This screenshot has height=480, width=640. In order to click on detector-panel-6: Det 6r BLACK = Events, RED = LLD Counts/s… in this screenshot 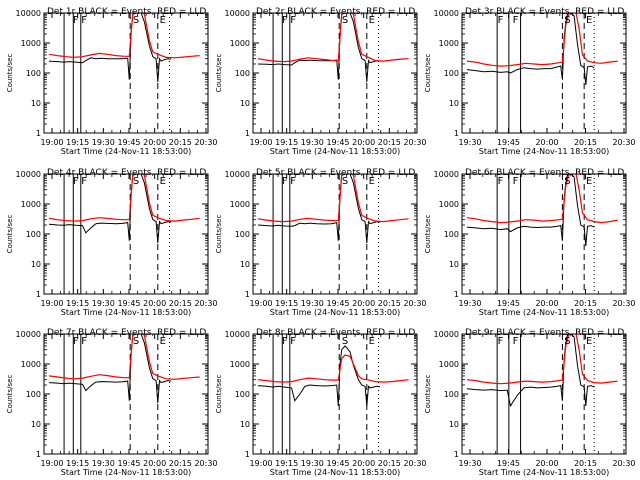, I will do `click(530, 242)`.